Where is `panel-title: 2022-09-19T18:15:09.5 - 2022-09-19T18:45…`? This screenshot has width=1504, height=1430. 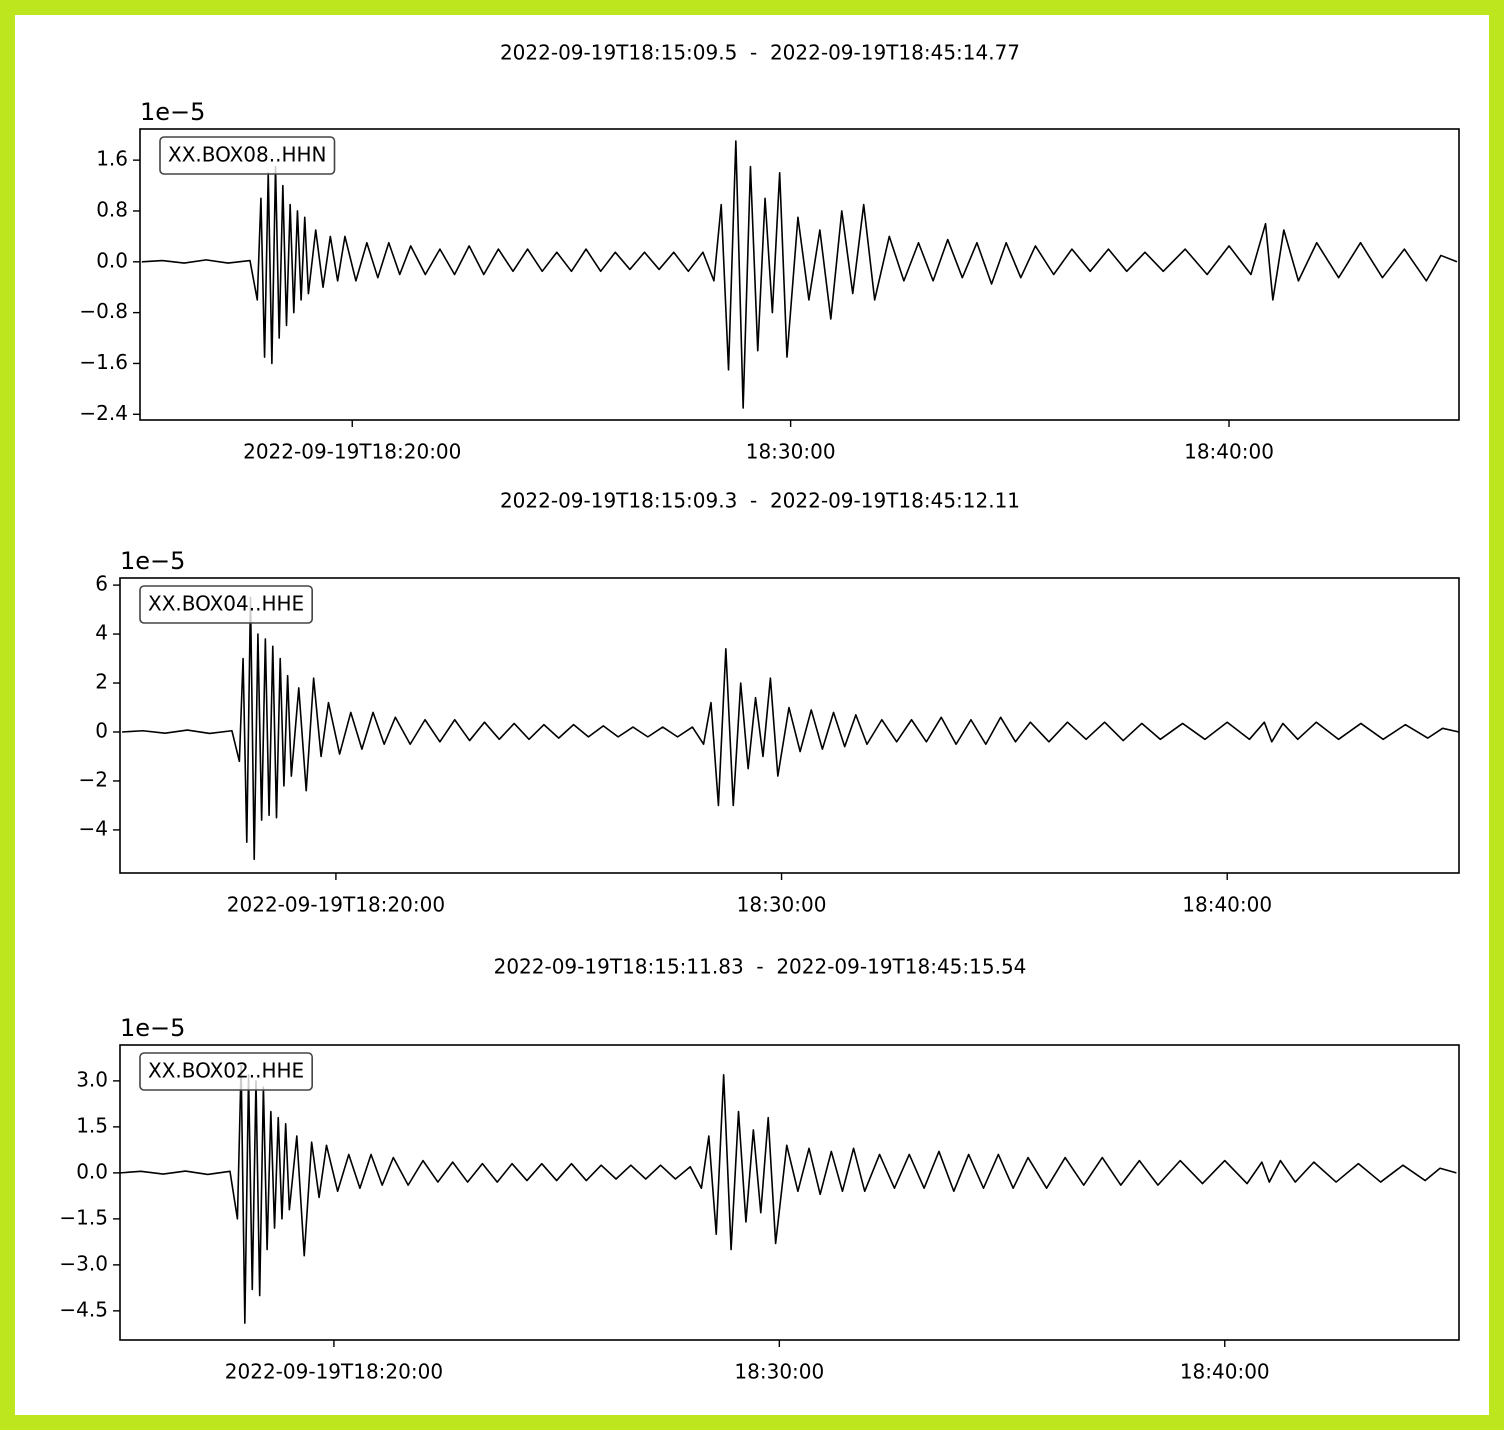
panel-title: 2022-09-19T18:15:09.5 - 2022-09-19T18:45… is located at coordinates (760, 53).